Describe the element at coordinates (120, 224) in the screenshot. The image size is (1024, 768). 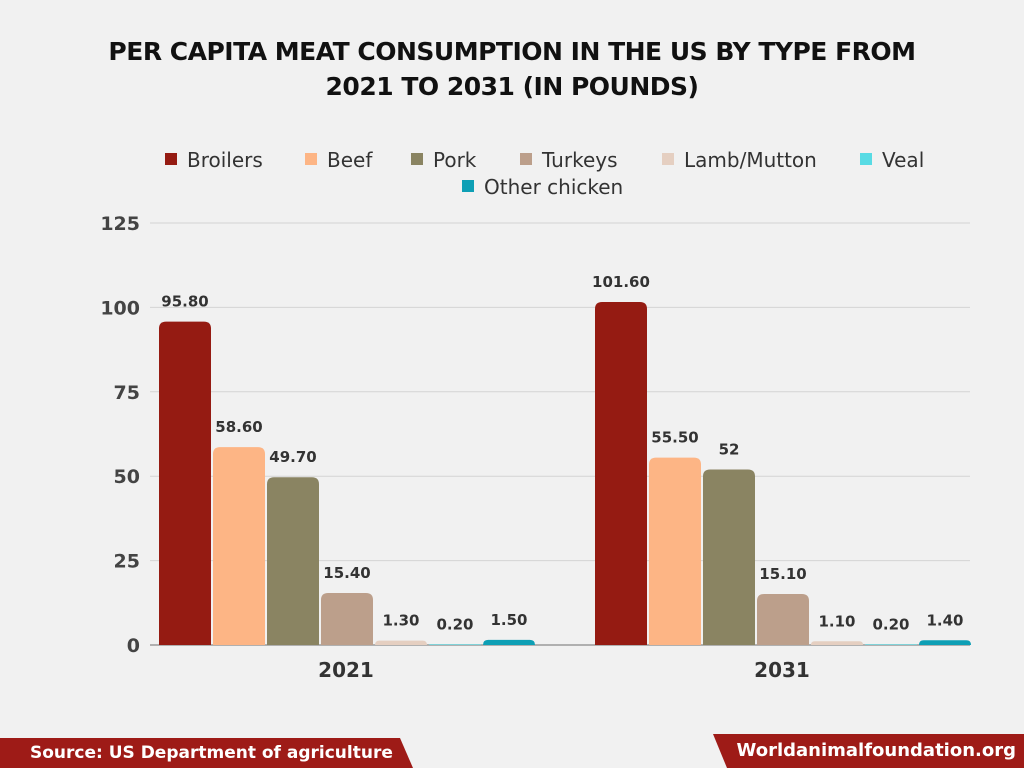
I see `y-tick-label: 125` at that location.